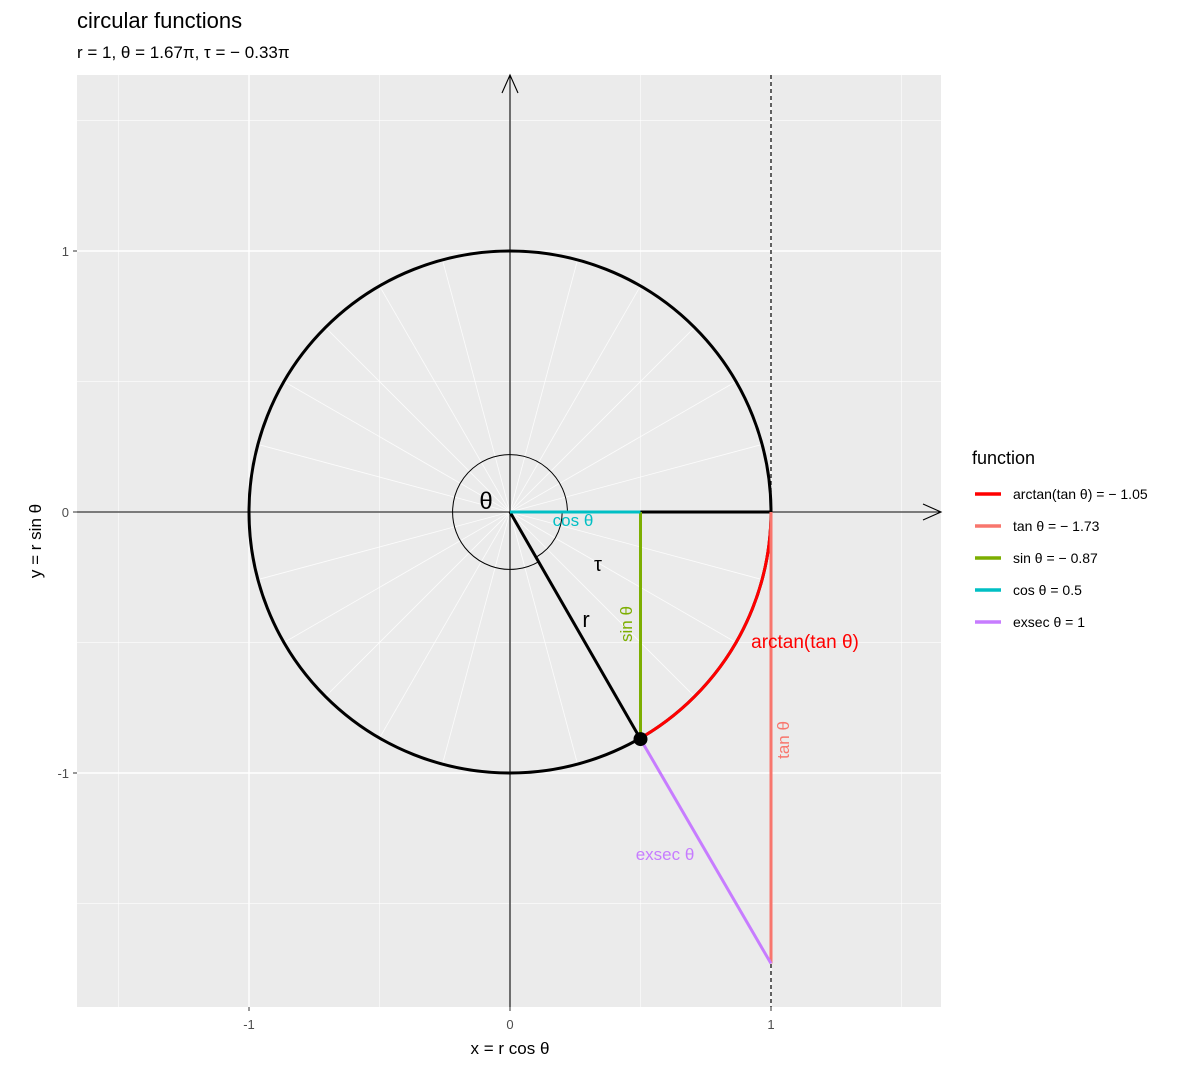  I want to click on legend-label: tan θ = − 1.73, so click(1056, 526).